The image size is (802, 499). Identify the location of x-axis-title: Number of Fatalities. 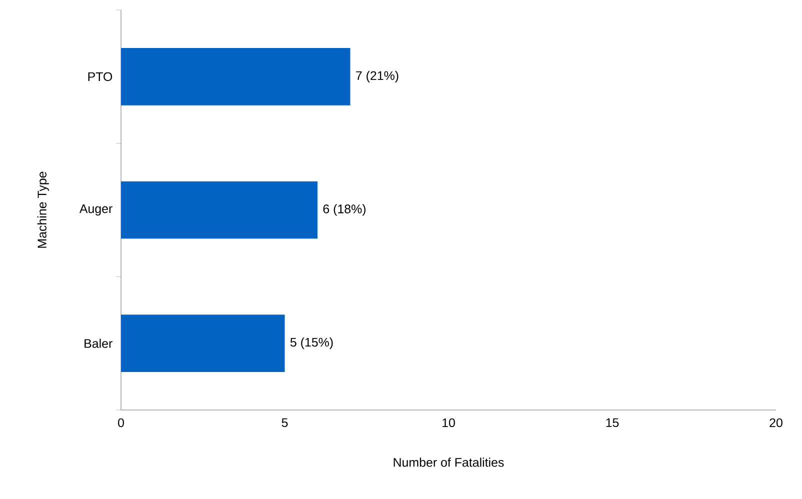
(449, 462).